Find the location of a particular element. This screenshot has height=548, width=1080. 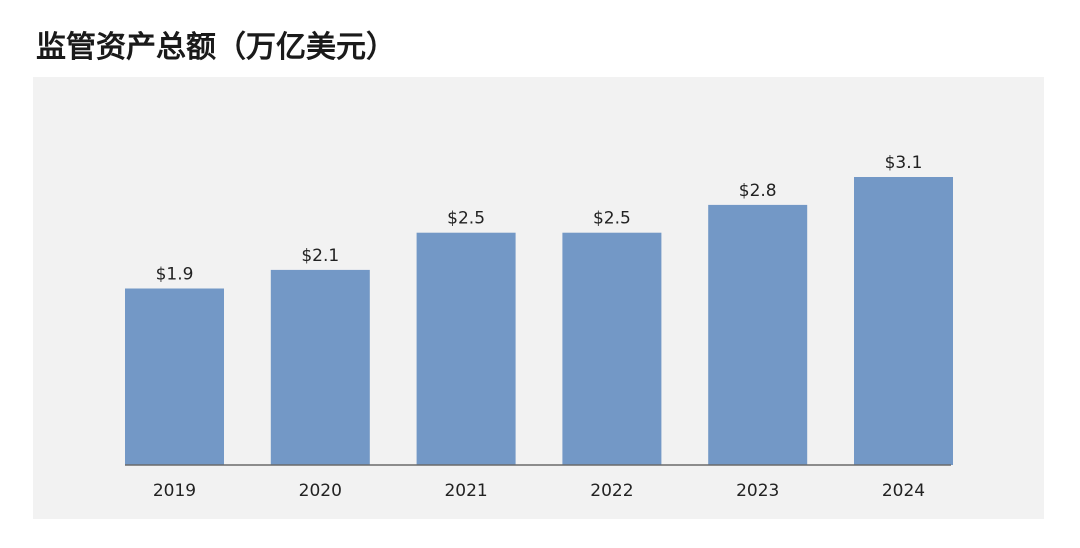

bar-2020 is located at coordinates (320, 367).